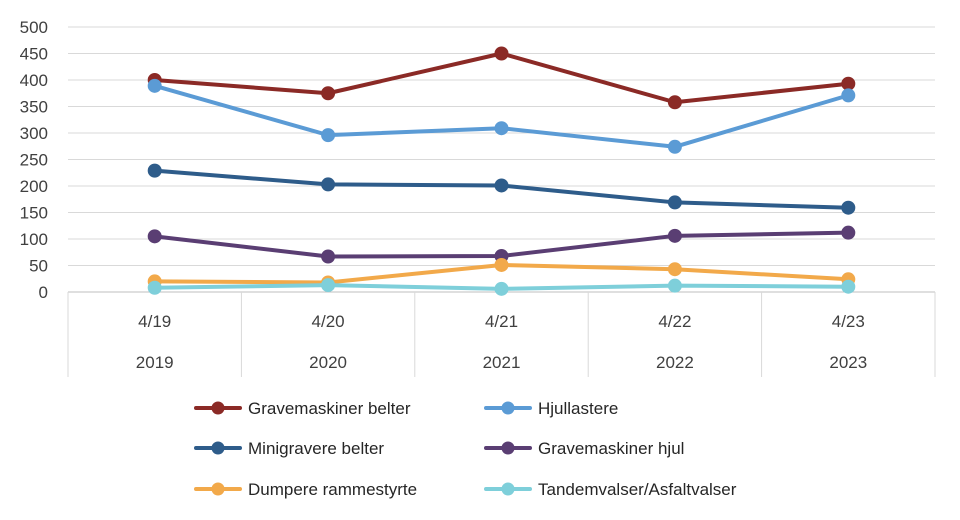 The image size is (960, 520). Describe the element at coordinates (502, 362) in the screenshot. I see `x-group-label: 2021` at that location.